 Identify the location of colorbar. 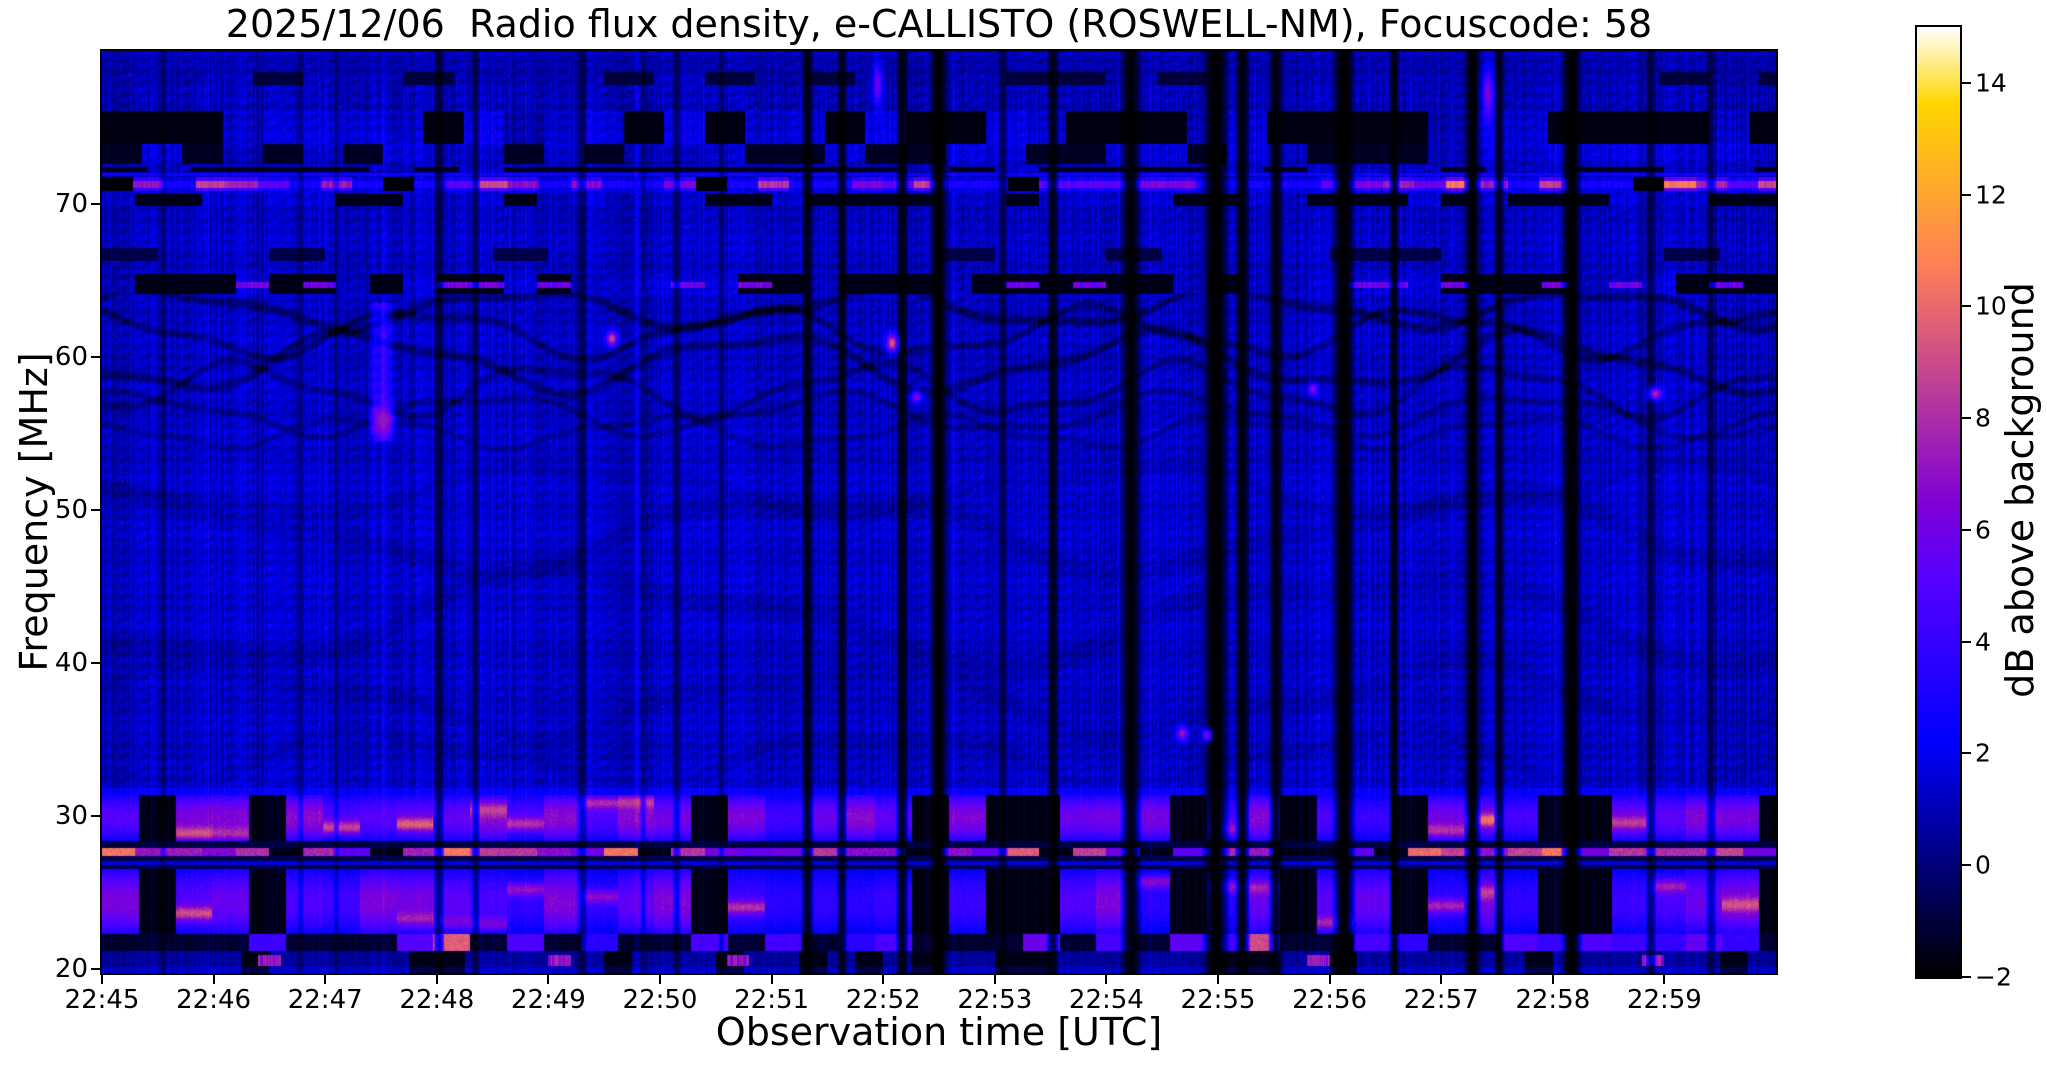
(1938, 502).